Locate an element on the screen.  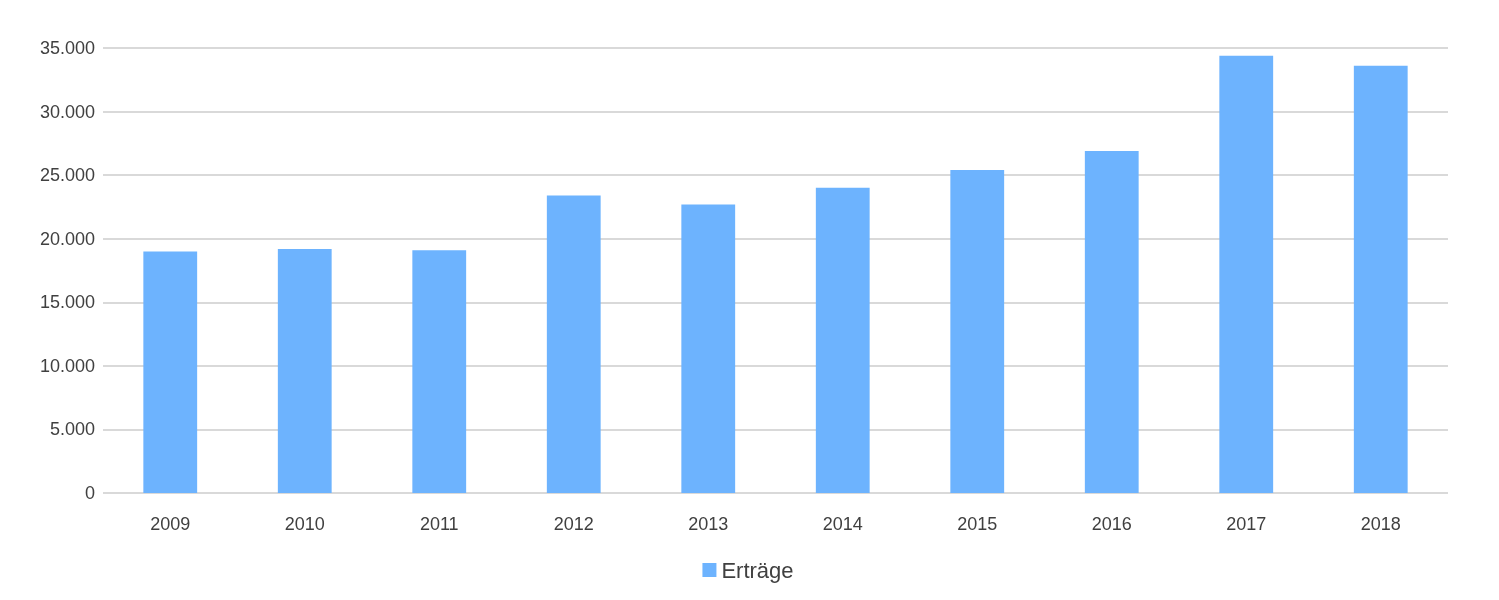
x-tick-label: 2011 is located at coordinates (439, 524).